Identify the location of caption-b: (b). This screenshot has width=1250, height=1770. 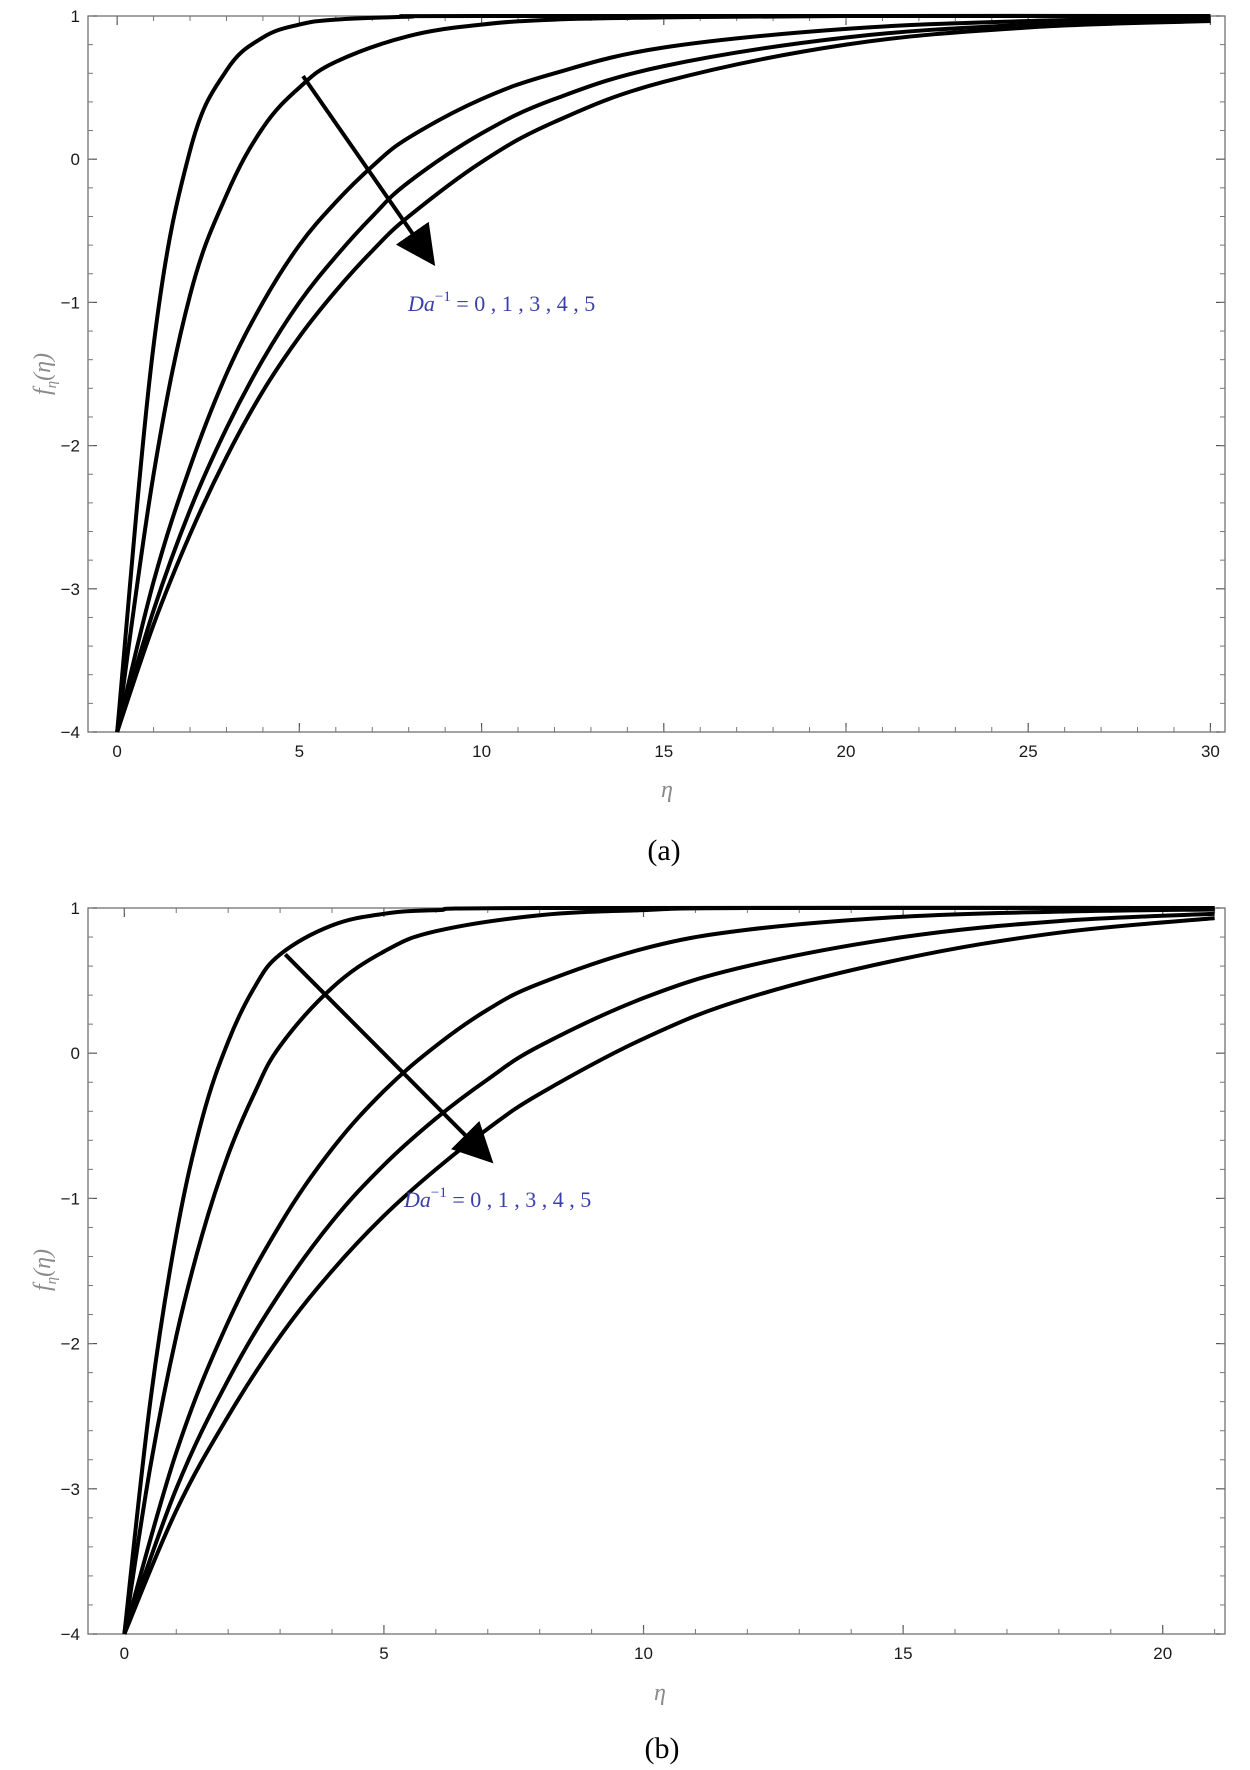
(662, 1748).